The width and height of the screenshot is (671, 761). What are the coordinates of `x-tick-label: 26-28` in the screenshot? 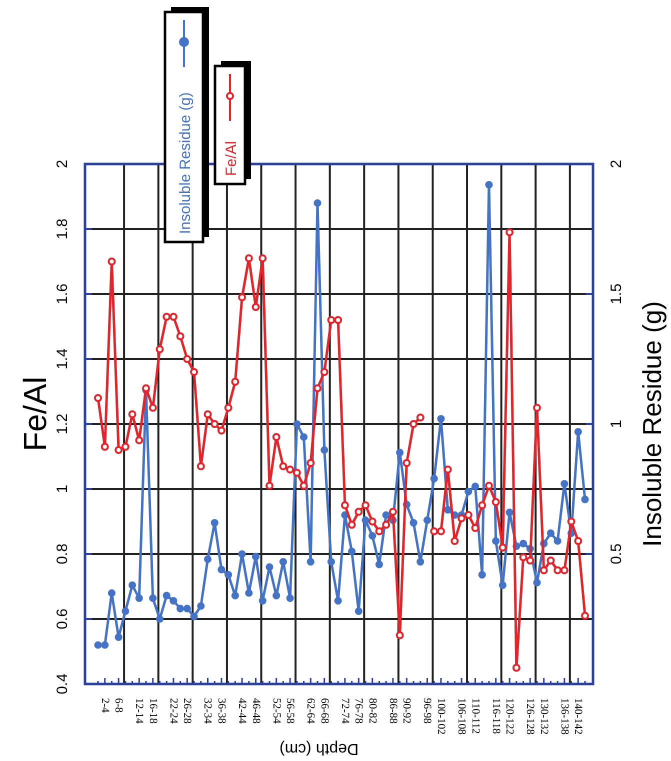 It's located at (187, 711).